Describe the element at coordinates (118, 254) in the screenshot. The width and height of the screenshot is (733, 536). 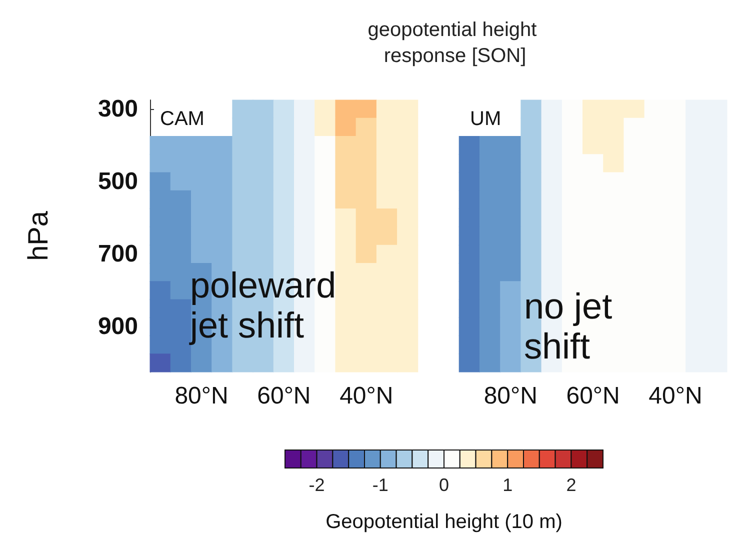
I see `y-tick-label: 700` at that location.